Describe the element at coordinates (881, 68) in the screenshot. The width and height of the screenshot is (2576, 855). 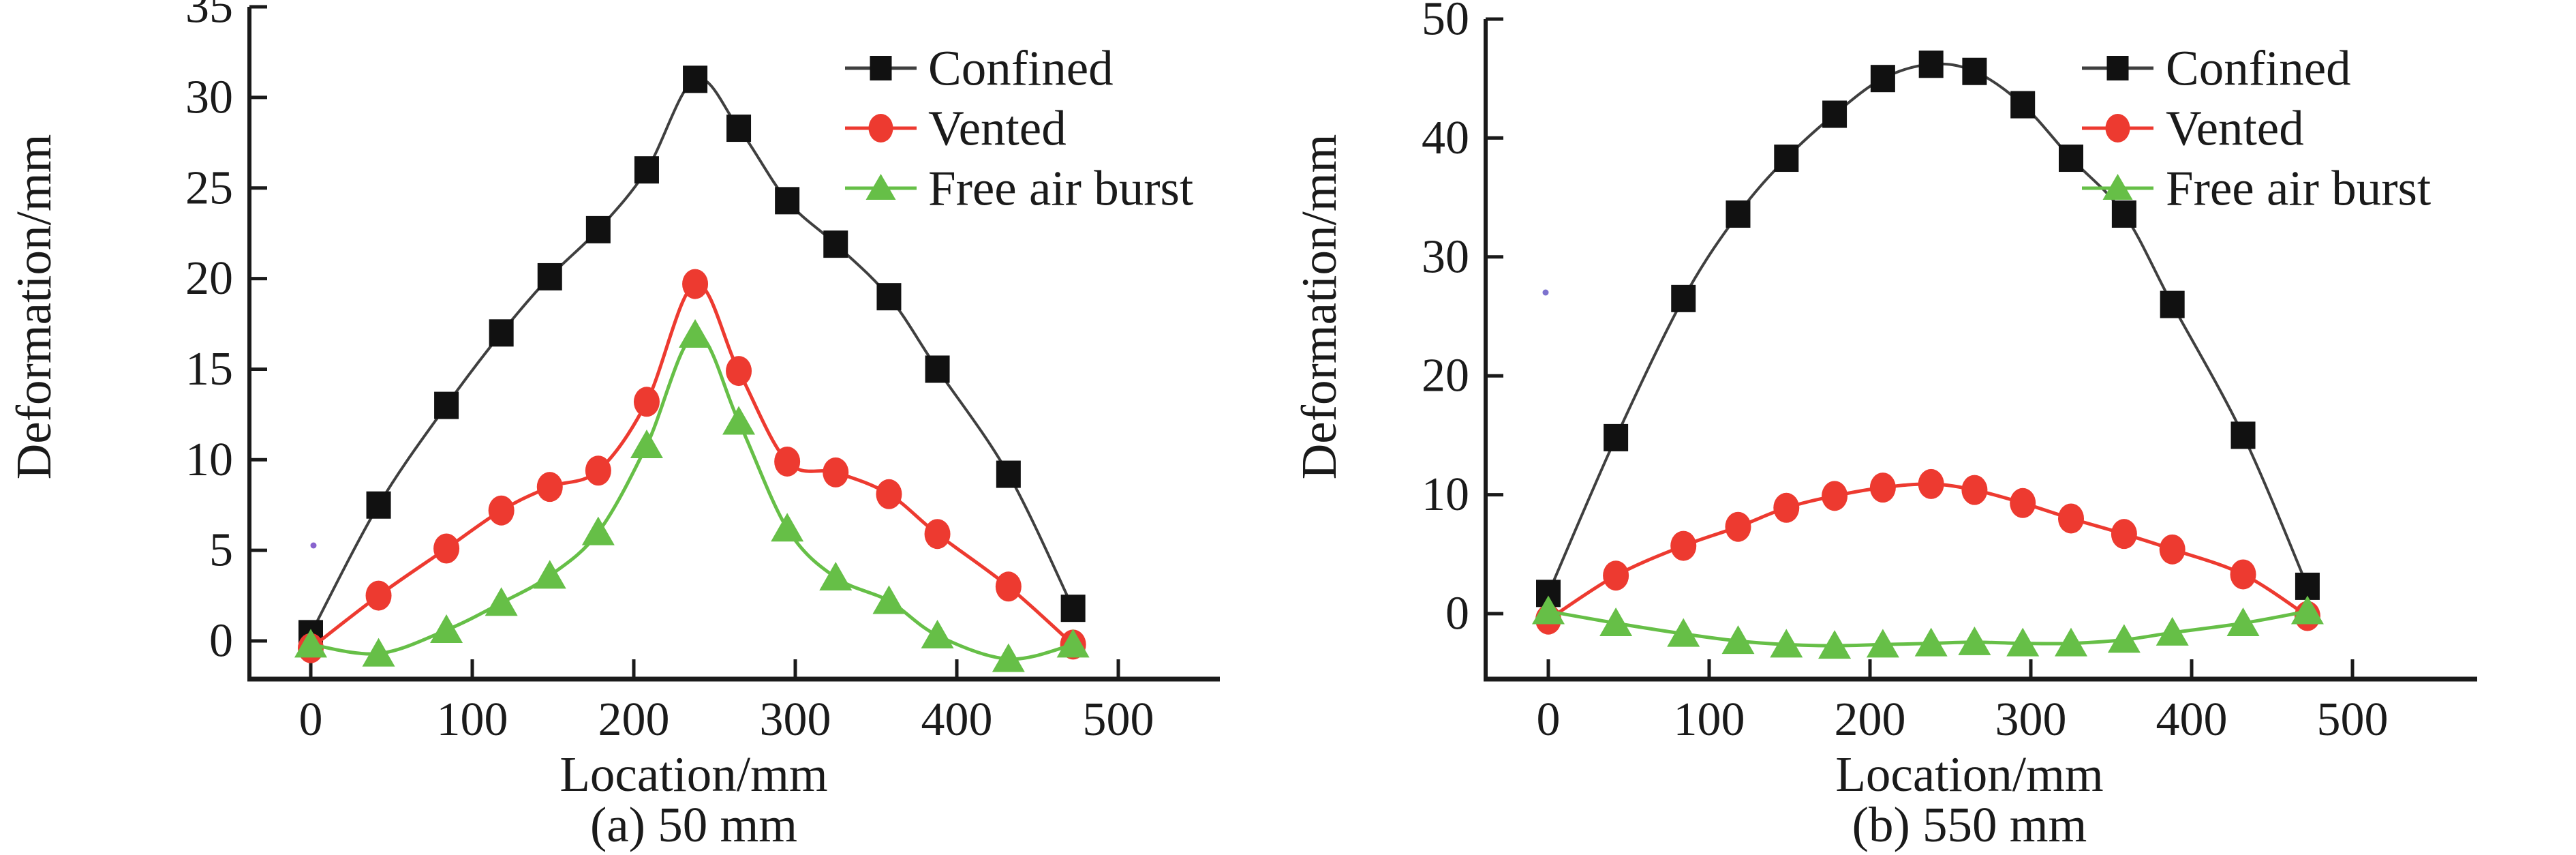
I see `legend-square-marker-icon` at that location.